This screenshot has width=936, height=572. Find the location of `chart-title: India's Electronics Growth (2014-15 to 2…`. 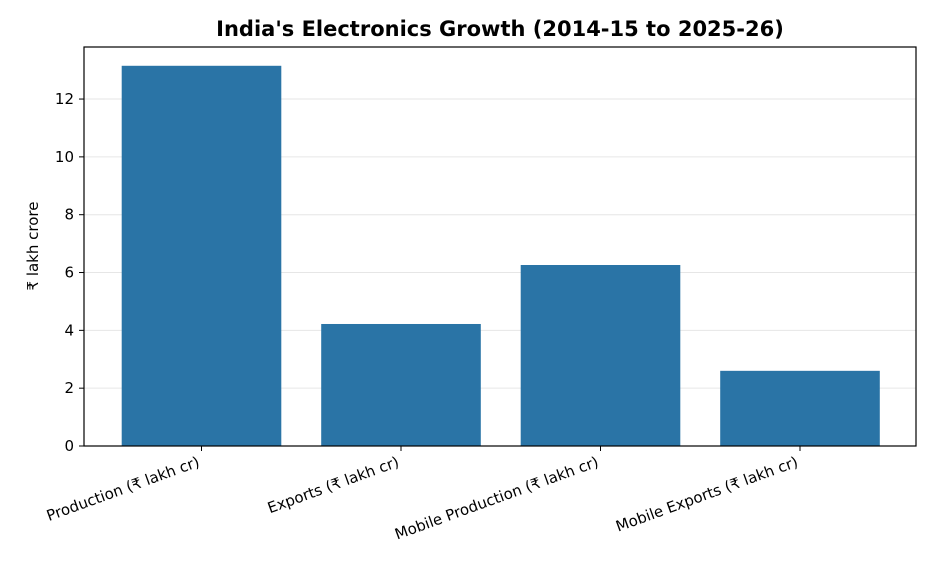

chart-title: India's Electronics Growth (2014-15 to 2… is located at coordinates (500, 29).